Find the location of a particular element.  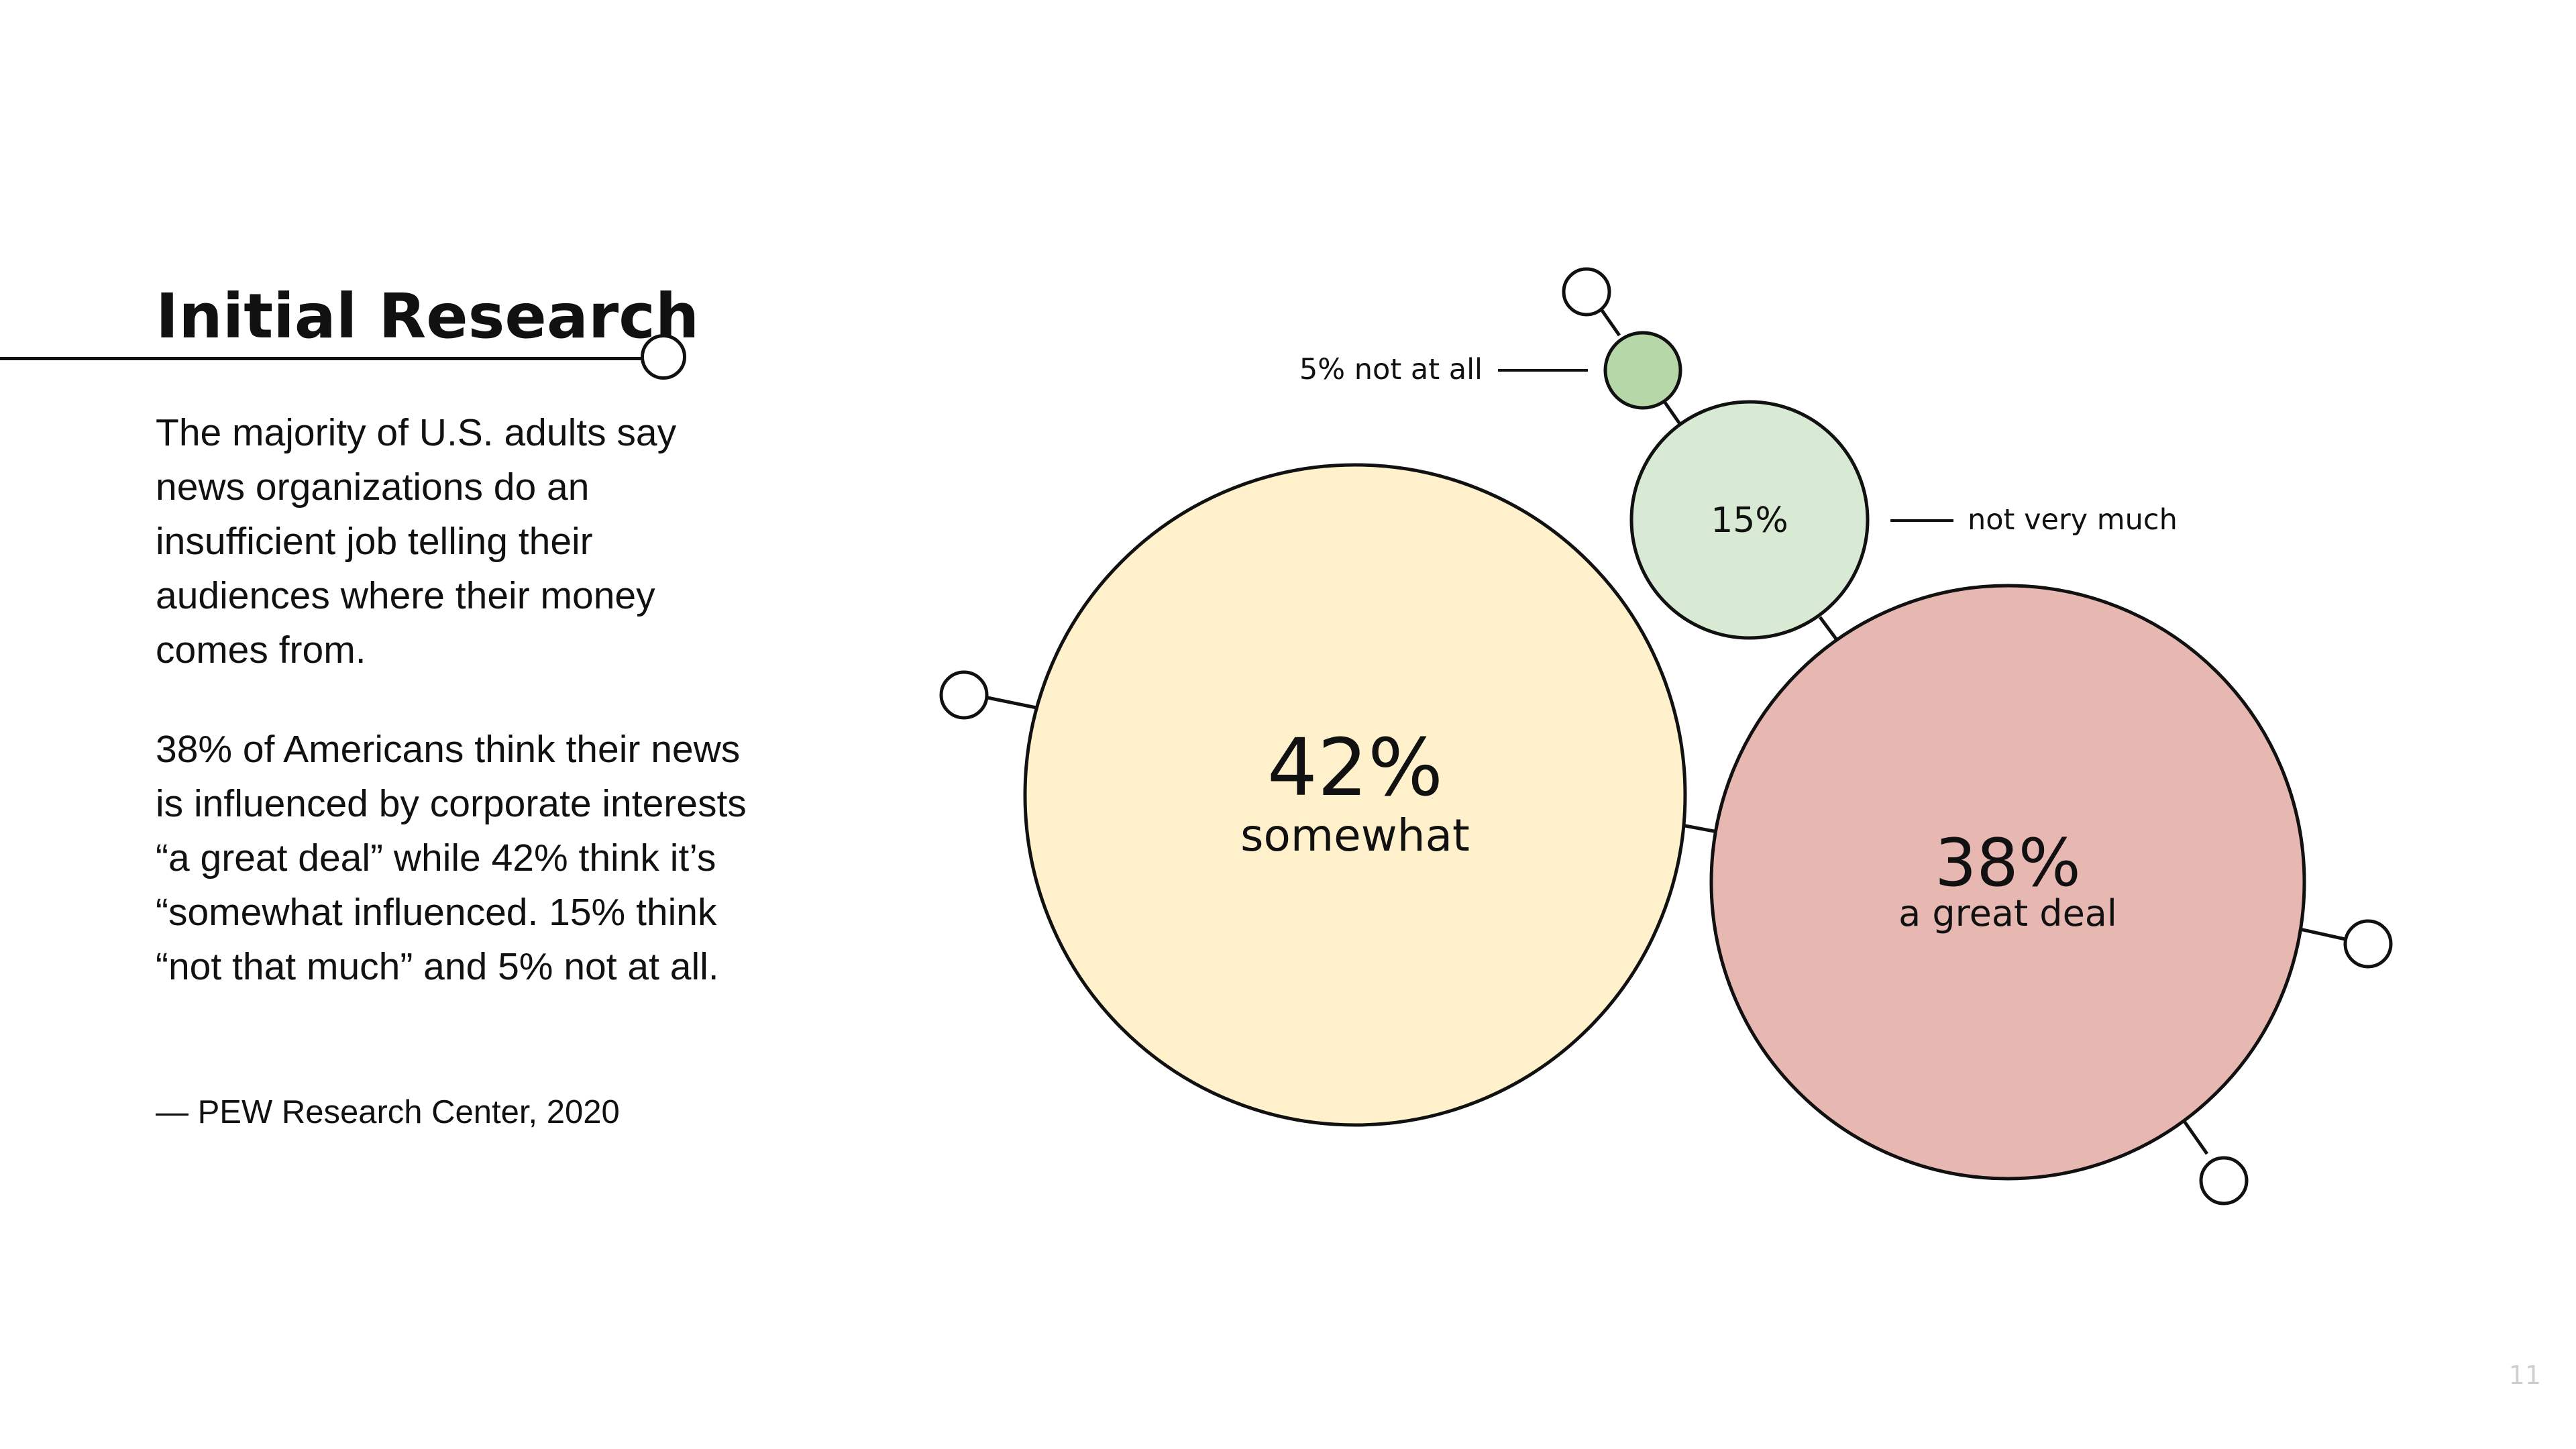

bubble-value-label-a-great-deal: 38% is located at coordinates (2008, 863).